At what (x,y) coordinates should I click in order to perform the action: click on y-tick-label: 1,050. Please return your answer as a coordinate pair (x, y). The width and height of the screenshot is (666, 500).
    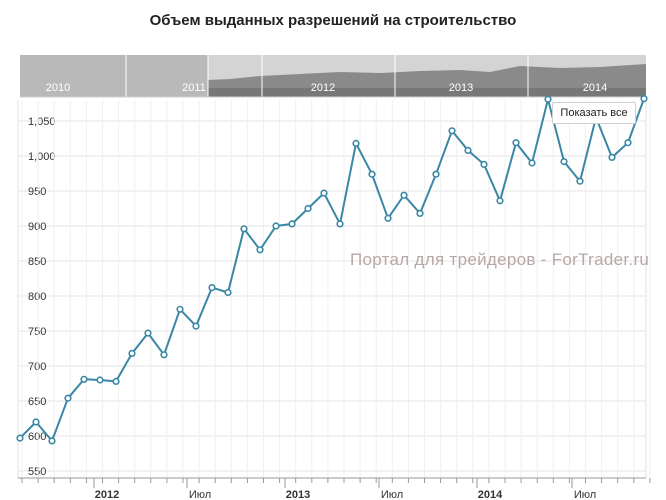
    Looking at the image, I should click on (42, 122).